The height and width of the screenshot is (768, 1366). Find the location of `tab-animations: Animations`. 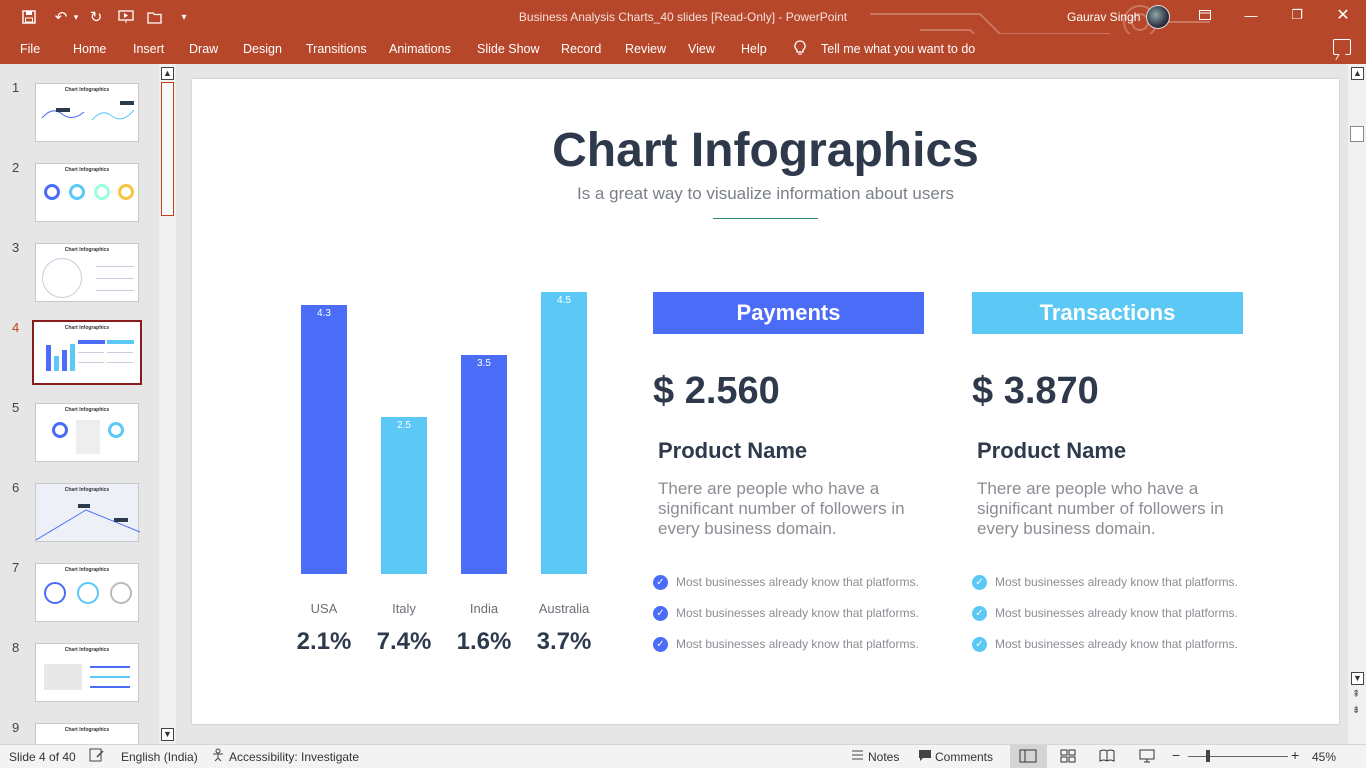

tab-animations: Animations is located at coordinates (420, 49).